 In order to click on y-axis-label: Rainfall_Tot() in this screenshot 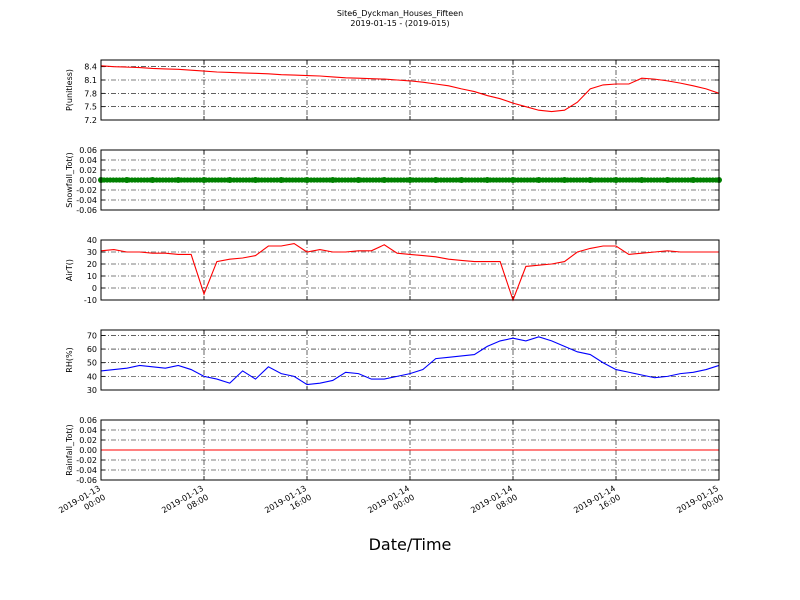, I will do `click(69, 450)`.